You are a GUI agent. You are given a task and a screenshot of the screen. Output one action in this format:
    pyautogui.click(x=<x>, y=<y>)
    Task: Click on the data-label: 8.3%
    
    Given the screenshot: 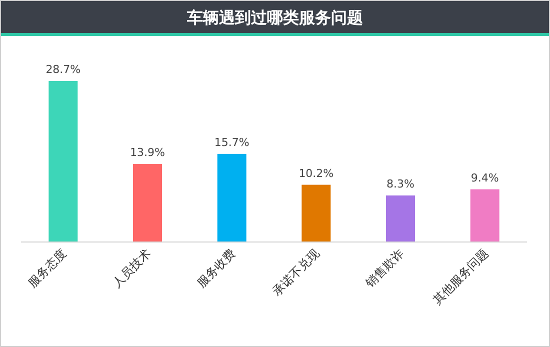 What is the action you would take?
    pyautogui.click(x=400, y=183)
    